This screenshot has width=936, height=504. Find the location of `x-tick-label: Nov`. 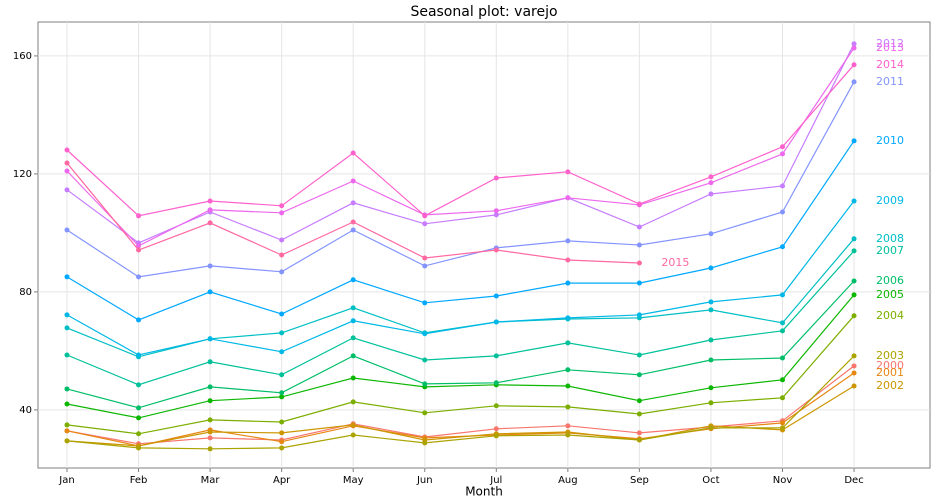

x-tick-label: Nov is located at coordinates (783, 480).